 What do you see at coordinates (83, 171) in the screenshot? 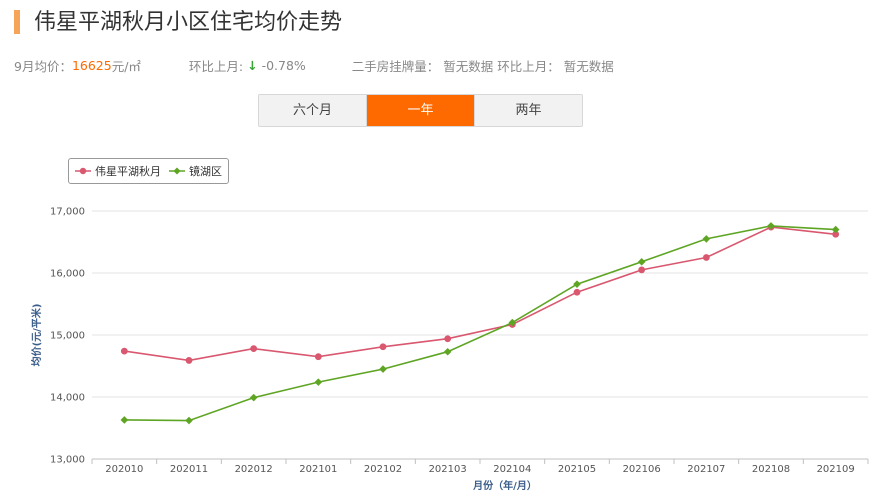
I see `legend-circle-icon` at bounding box center [83, 171].